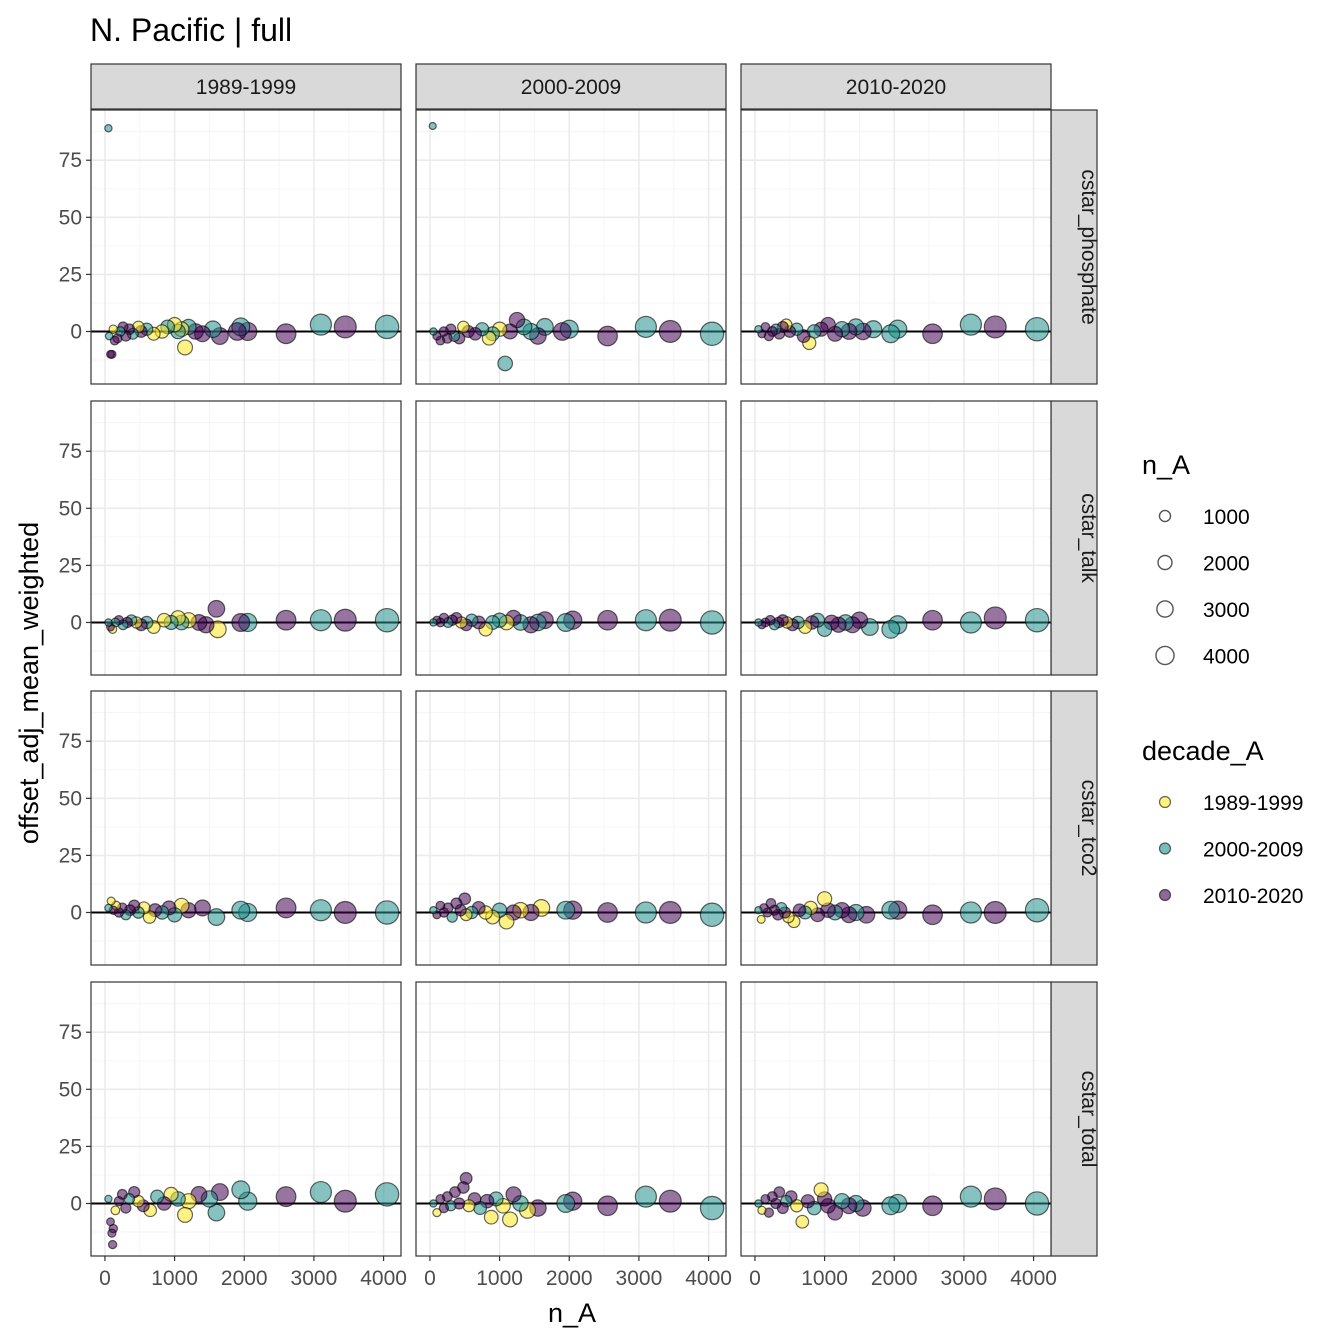 This screenshot has height=1344, width=1344. I want to click on y-axis-title: offset_adj_mean_weighted, so click(29, 683).